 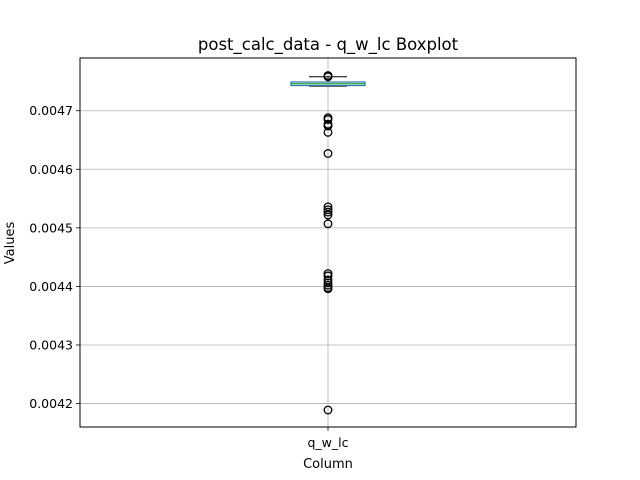 I want to click on y-tick-label: 0.0043, so click(x=51, y=345).